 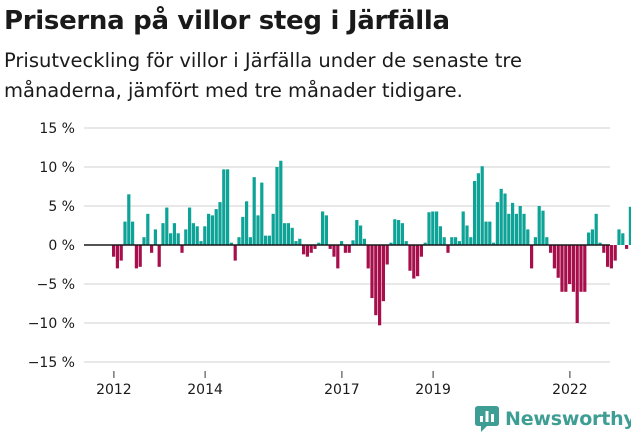 What do you see at coordinates (205, 390) in the screenshot?
I see `x-tick-label: 2014` at bounding box center [205, 390].